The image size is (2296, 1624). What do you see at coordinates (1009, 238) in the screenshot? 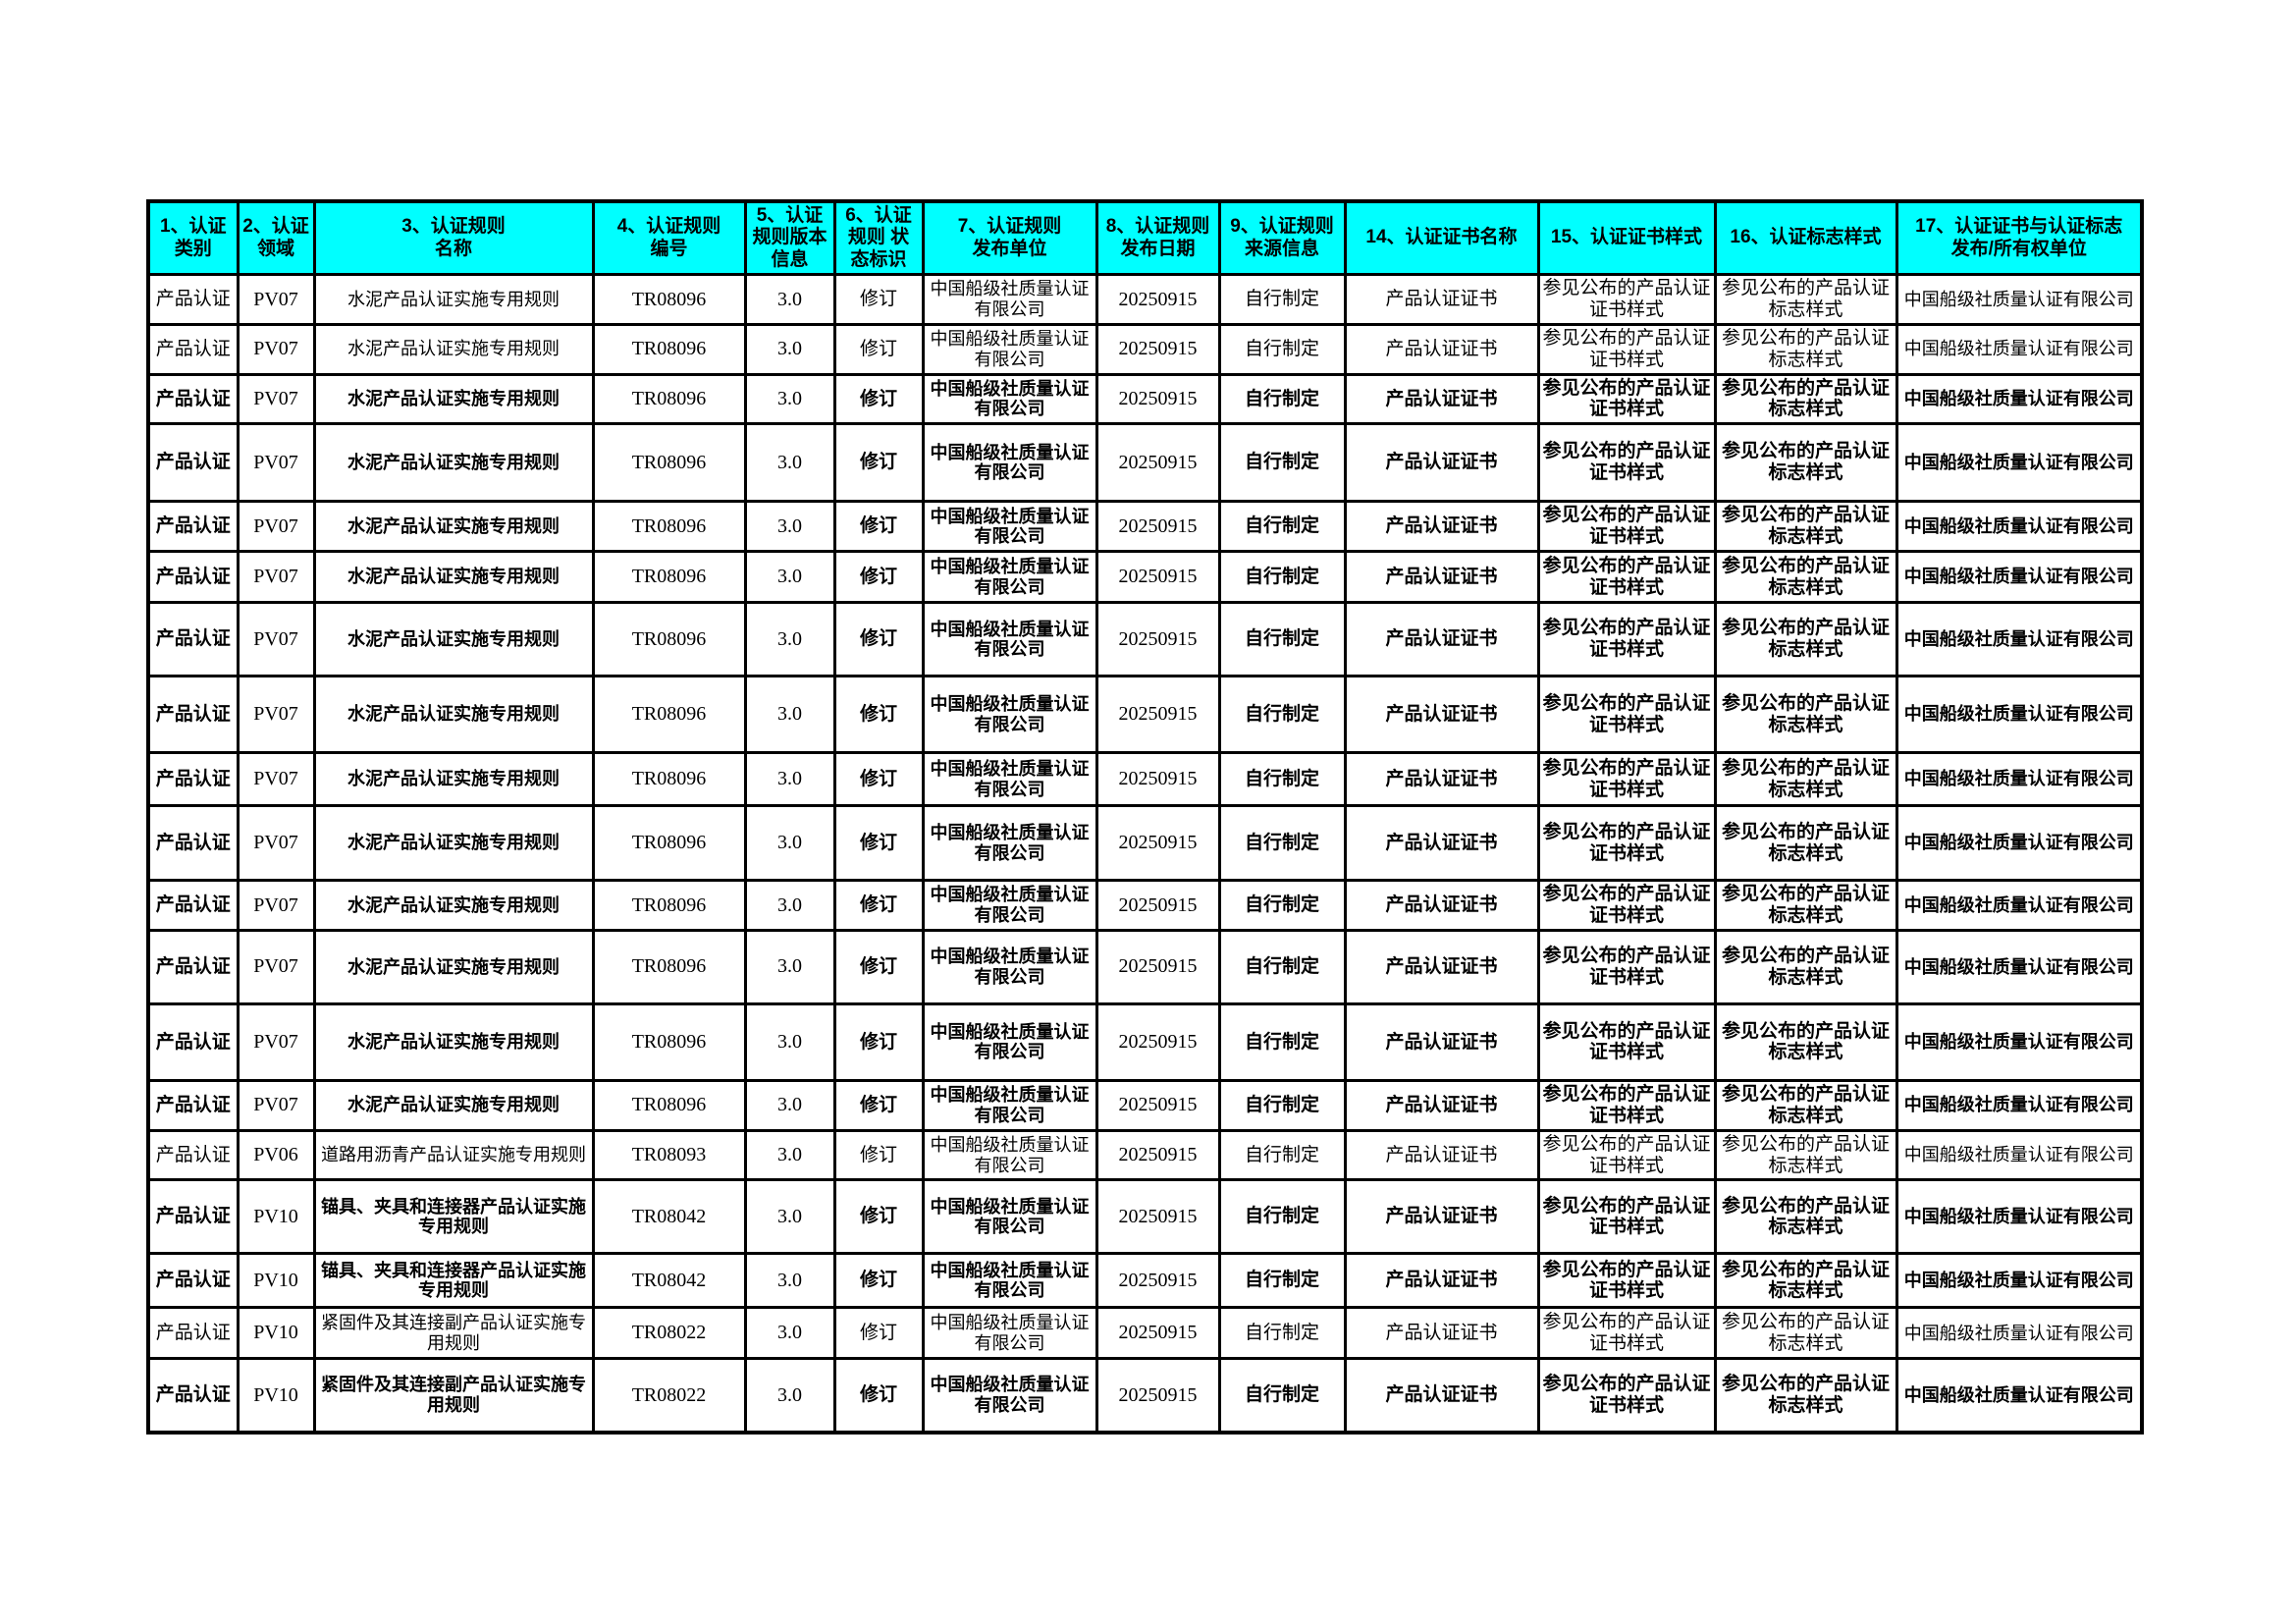
I see `header-cell-publisher: 7、认证规则 发布单位` at bounding box center [1009, 238].